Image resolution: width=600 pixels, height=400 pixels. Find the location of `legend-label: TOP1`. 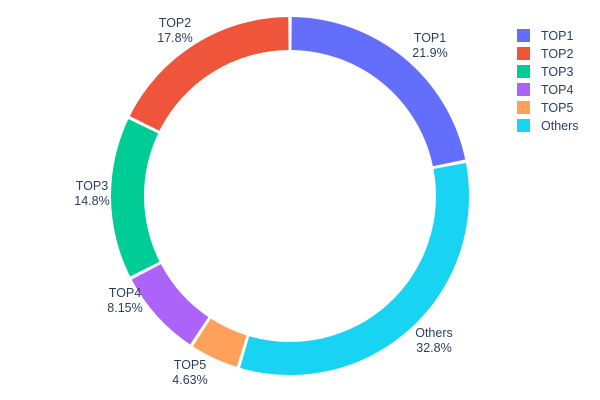

legend-label: TOP1 is located at coordinates (557, 36).